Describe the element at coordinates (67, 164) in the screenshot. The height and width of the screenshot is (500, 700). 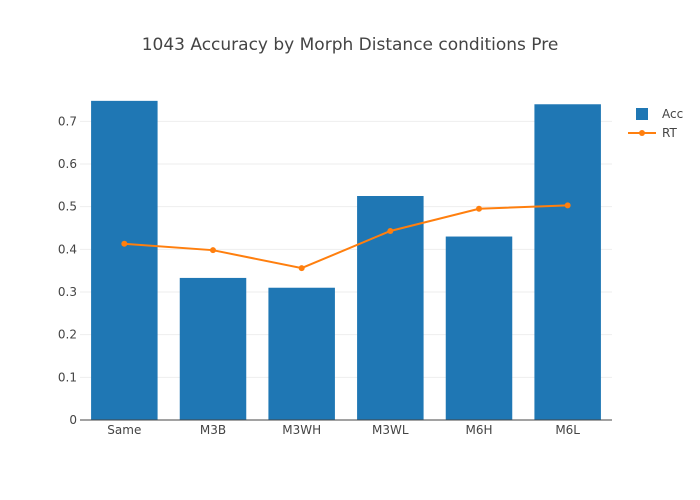
I see `y-tick-label: 0.6` at that location.